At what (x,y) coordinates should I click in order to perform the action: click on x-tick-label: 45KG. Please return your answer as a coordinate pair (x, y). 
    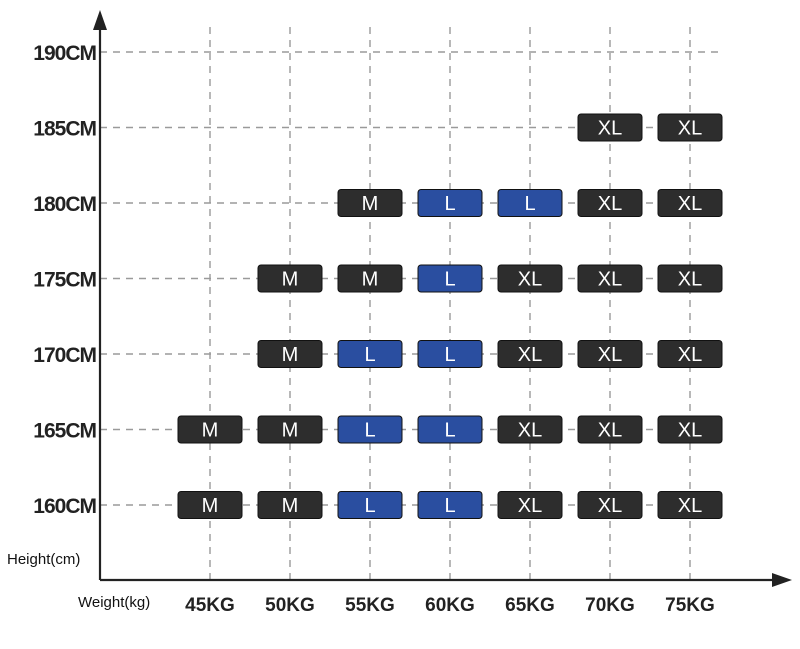
    Looking at the image, I should click on (210, 605).